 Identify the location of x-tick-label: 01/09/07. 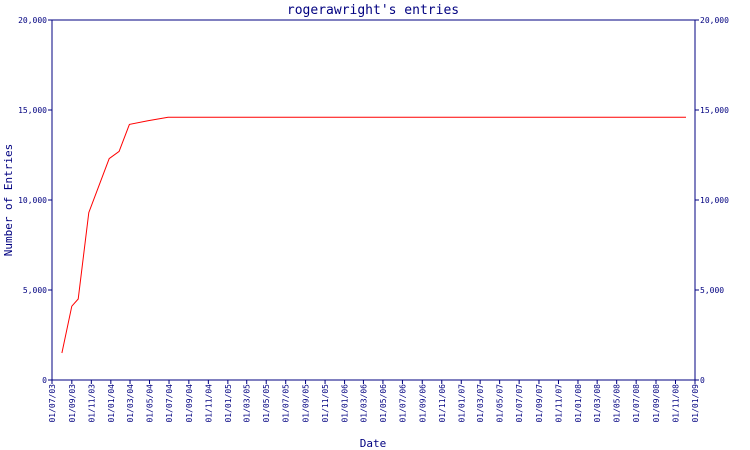
(539, 403).